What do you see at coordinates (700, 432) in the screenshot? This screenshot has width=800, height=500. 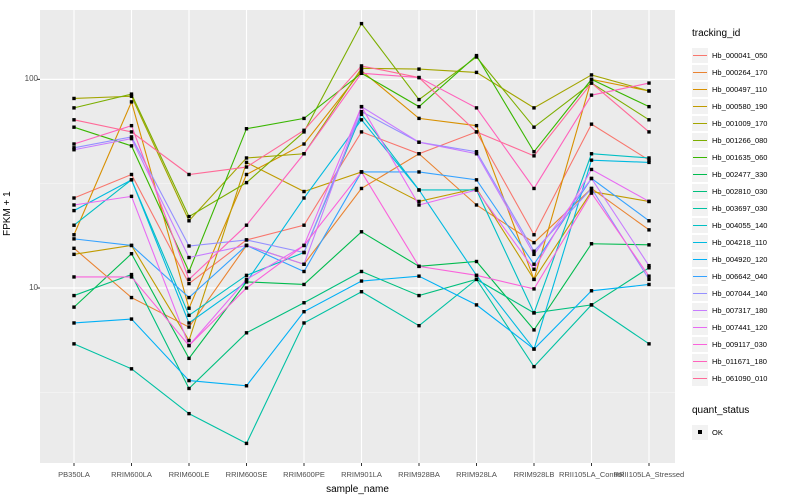 I see `legend-key-square-icon` at bounding box center [700, 432].